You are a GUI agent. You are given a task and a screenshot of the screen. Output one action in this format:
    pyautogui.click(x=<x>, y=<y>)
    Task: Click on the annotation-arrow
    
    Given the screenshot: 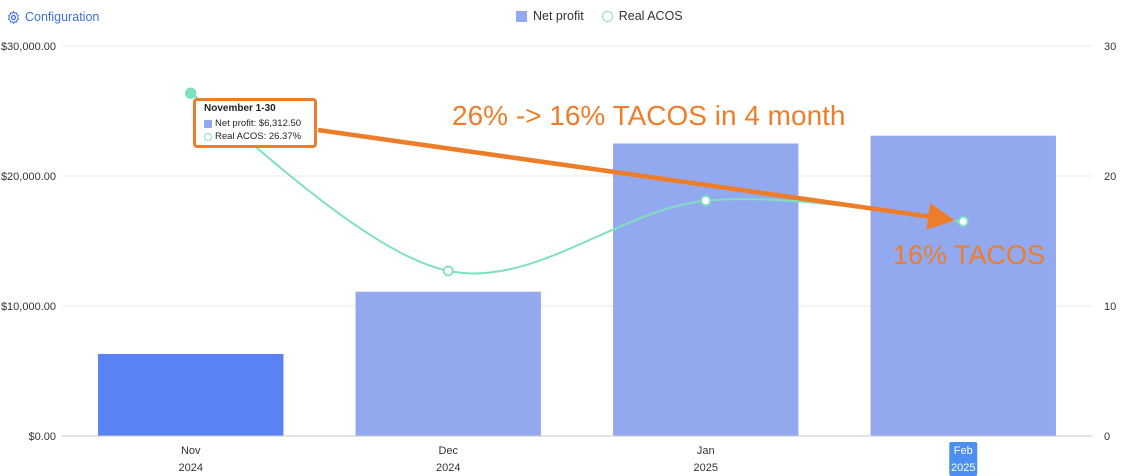 What is the action you would take?
    pyautogui.click(x=636, y=178)
    